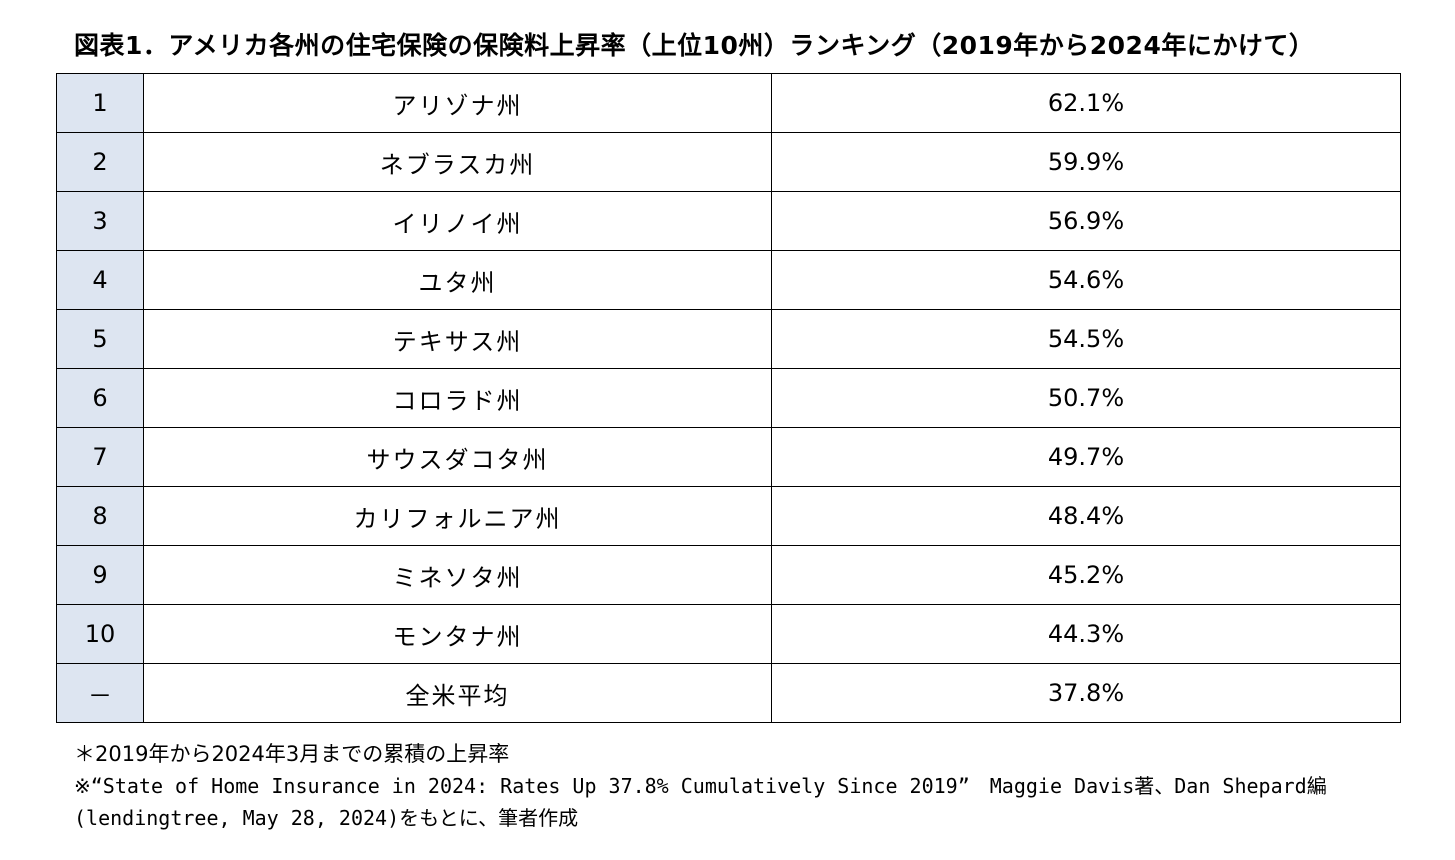 The width and height of the screenshot is (1455, 860). What do you see at coordinates (457, 280) in the screenshot?
I see `state-cell: ユタ州` at bounding box center [457, 280].